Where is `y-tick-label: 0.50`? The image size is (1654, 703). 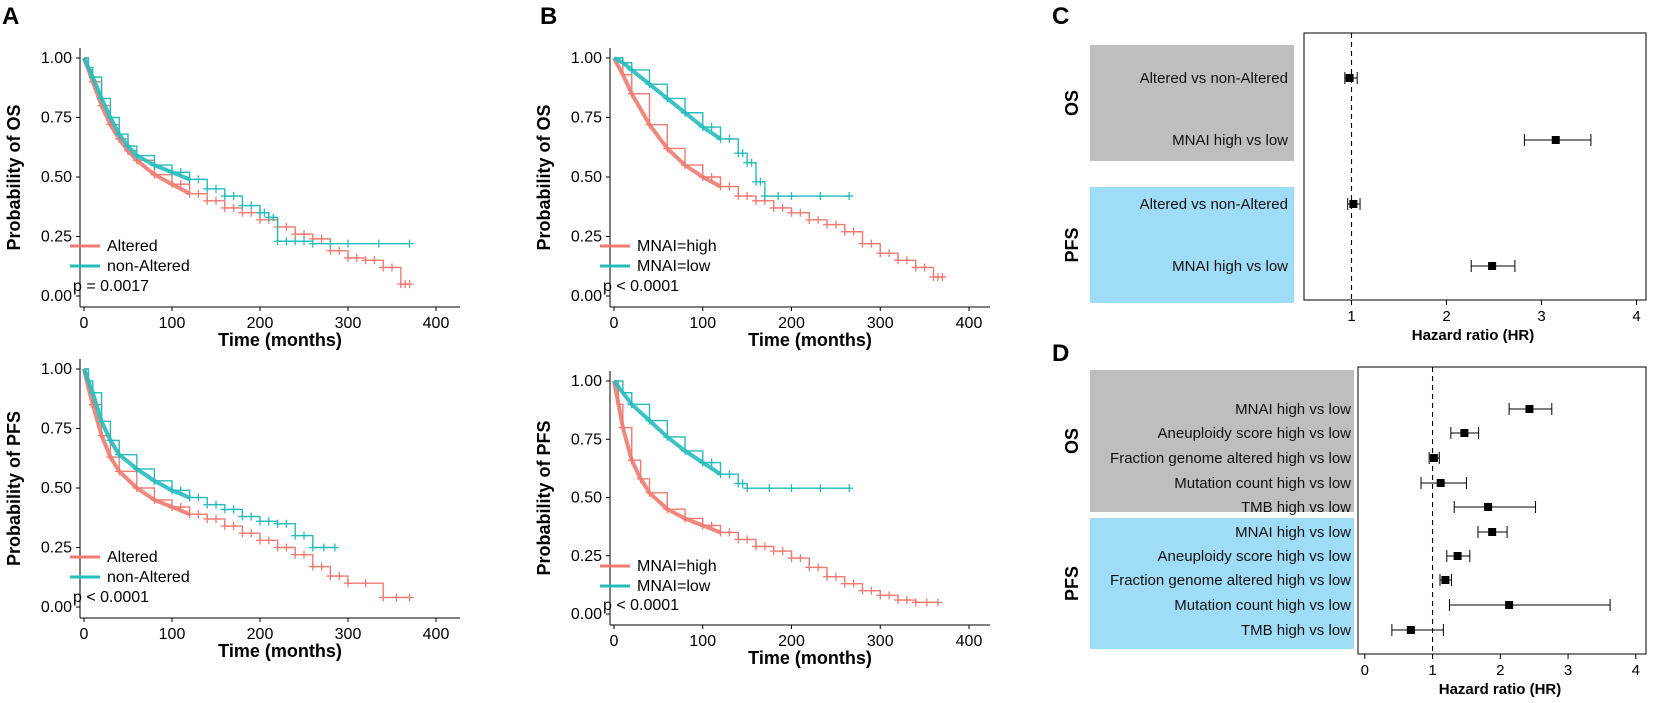 y-tick-label: 0.50 is located at coordinates (56, 177).